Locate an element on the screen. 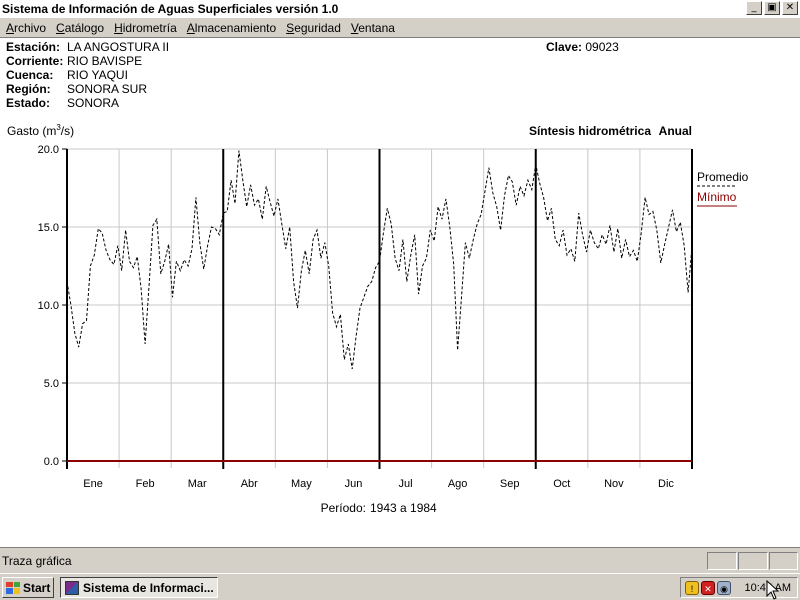  station-field-label: Corriente: is located at coordinates (35, 61).